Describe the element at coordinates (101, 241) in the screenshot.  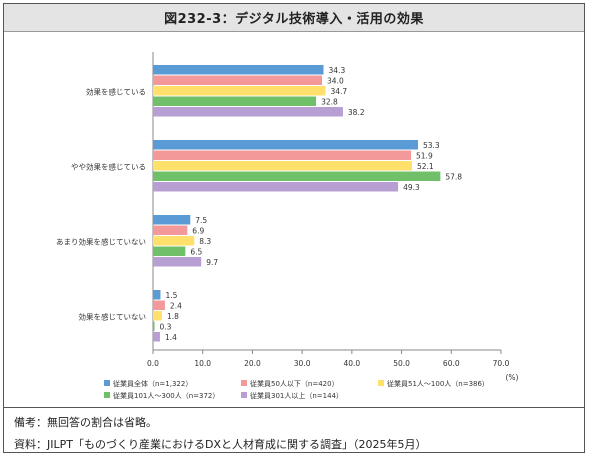
I see `category-label-3: あまり効果を感じていない` at that location.